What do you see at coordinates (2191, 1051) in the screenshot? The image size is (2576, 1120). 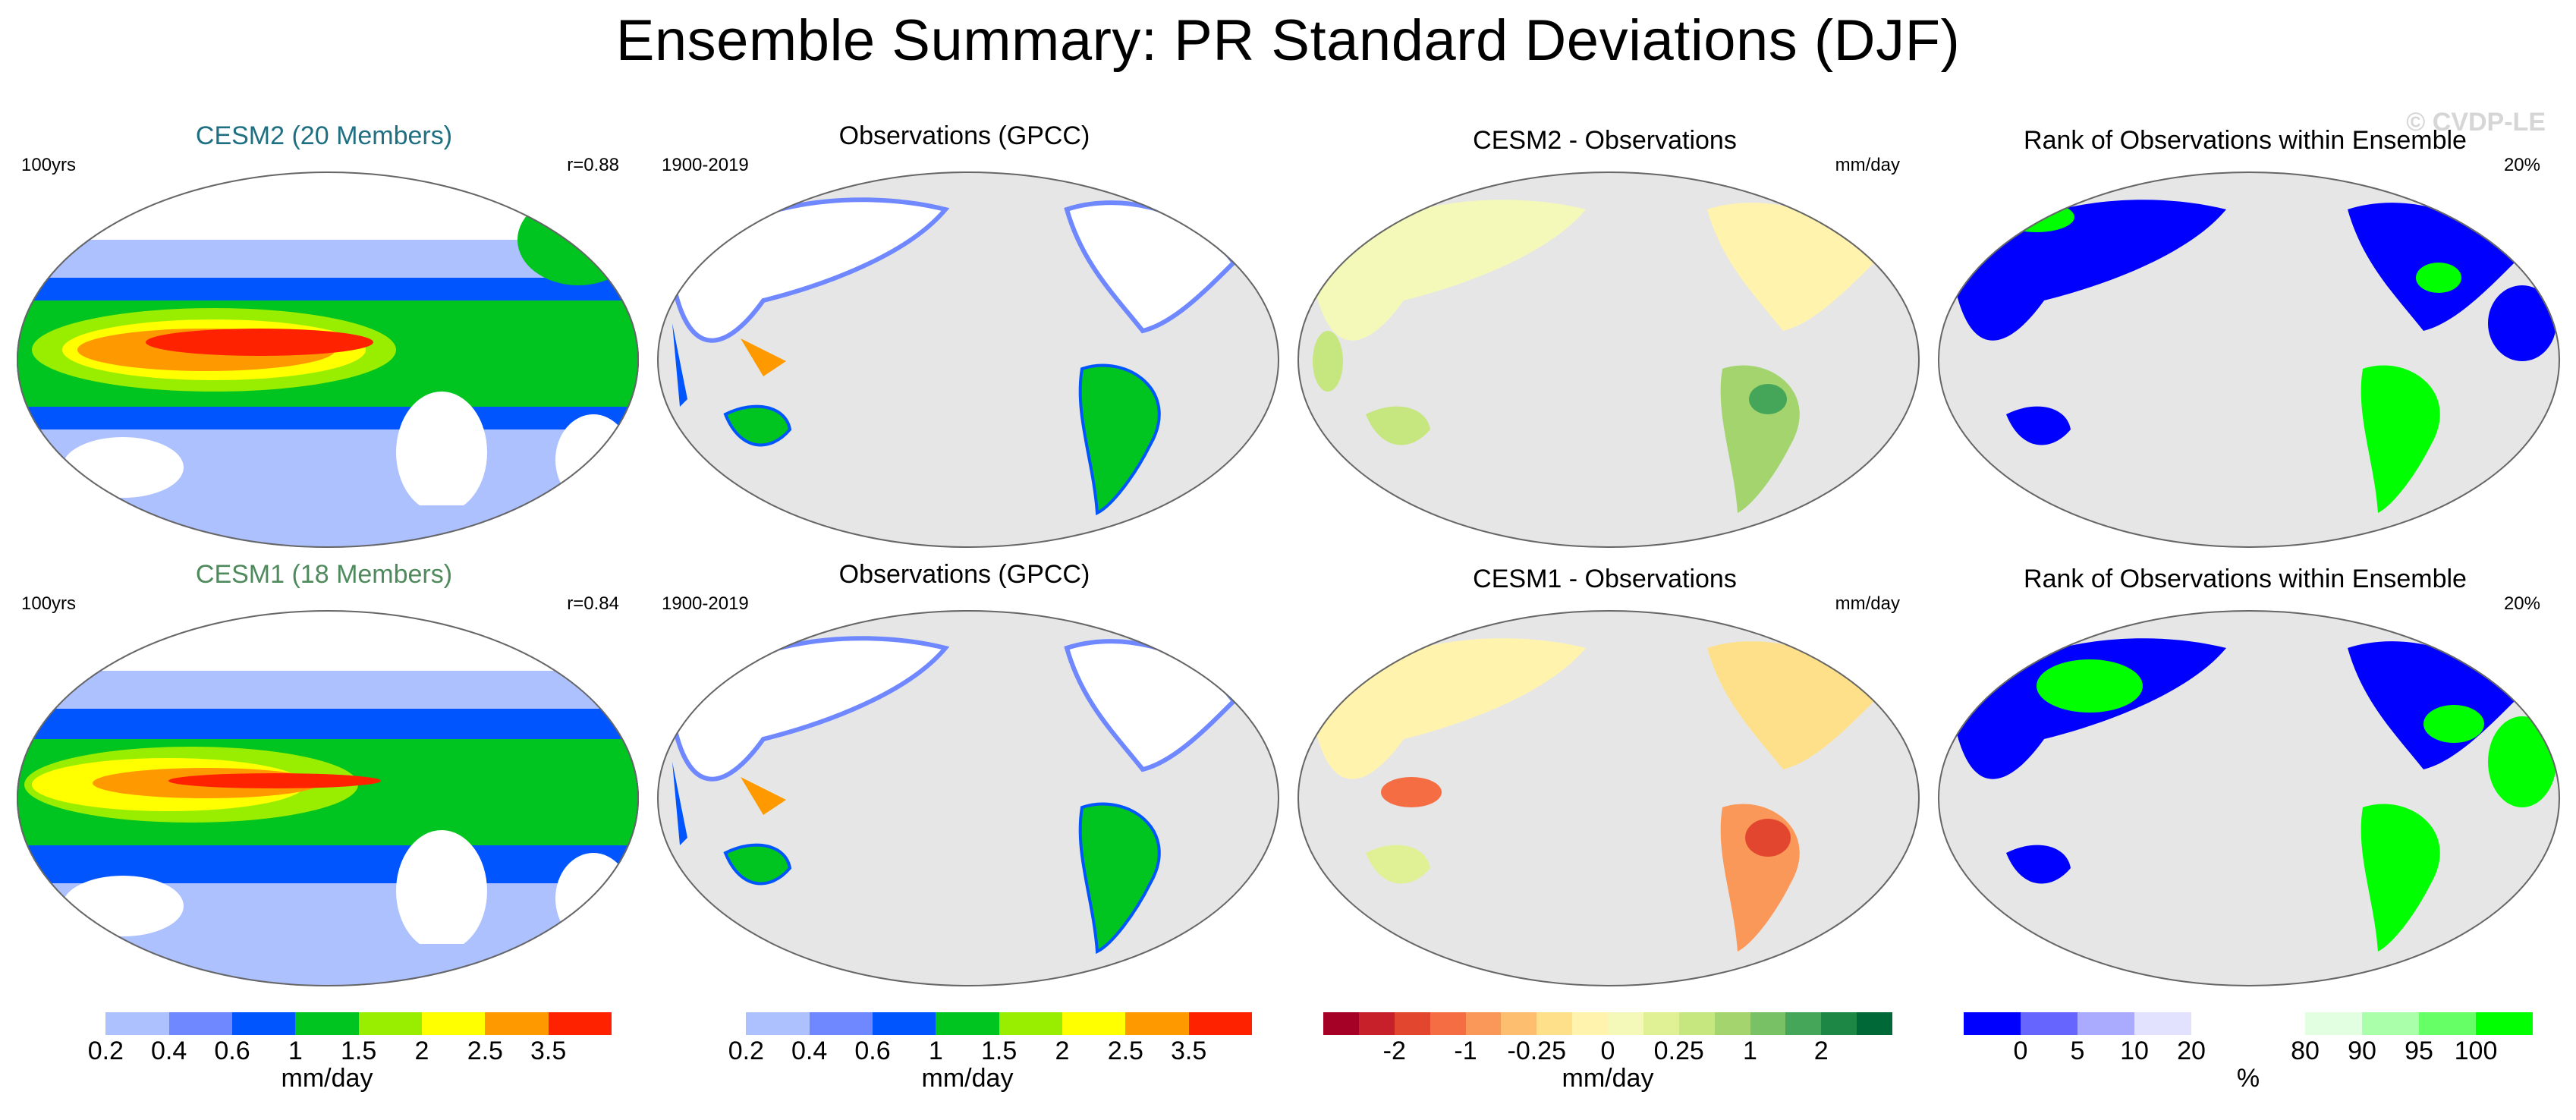 I see `colorbar-tick-label: 20` at bounding box center [2191, 1051].